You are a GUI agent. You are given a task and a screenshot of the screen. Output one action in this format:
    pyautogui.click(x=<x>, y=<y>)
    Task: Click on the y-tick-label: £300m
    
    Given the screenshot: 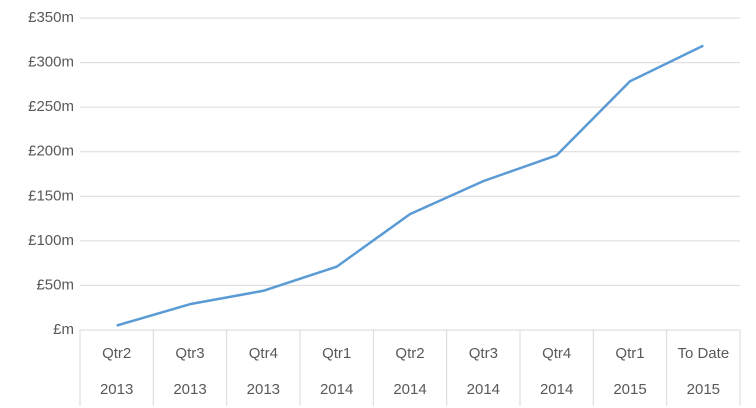 What is the action you would take?
    pyautogui.click(x=51, y=62)
    